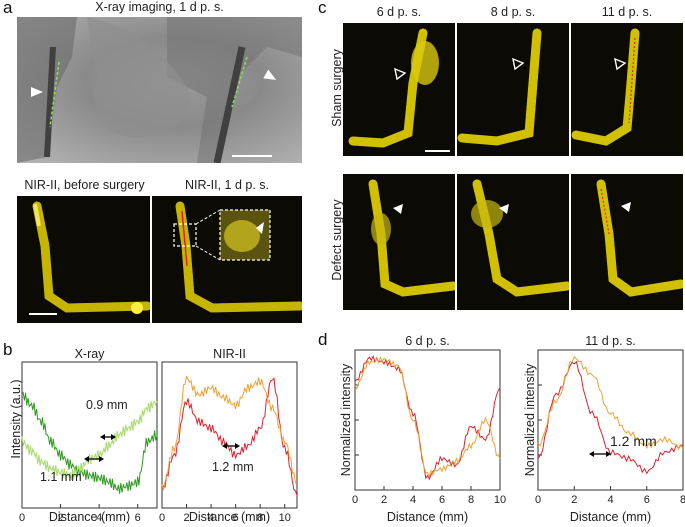 Image resolution: width=685 pixels, height=527 pixels. I want to click on xray-green-line-left, so click(54, 94).